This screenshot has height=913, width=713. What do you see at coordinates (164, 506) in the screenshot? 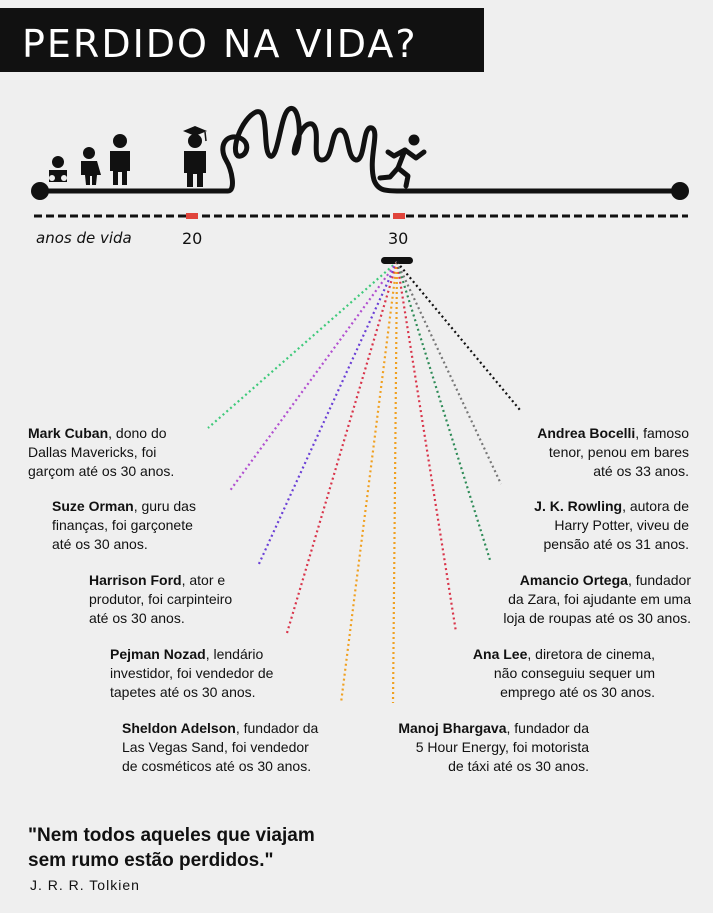
I see `person-desc: , guru das` at bounding box center [164, 506].